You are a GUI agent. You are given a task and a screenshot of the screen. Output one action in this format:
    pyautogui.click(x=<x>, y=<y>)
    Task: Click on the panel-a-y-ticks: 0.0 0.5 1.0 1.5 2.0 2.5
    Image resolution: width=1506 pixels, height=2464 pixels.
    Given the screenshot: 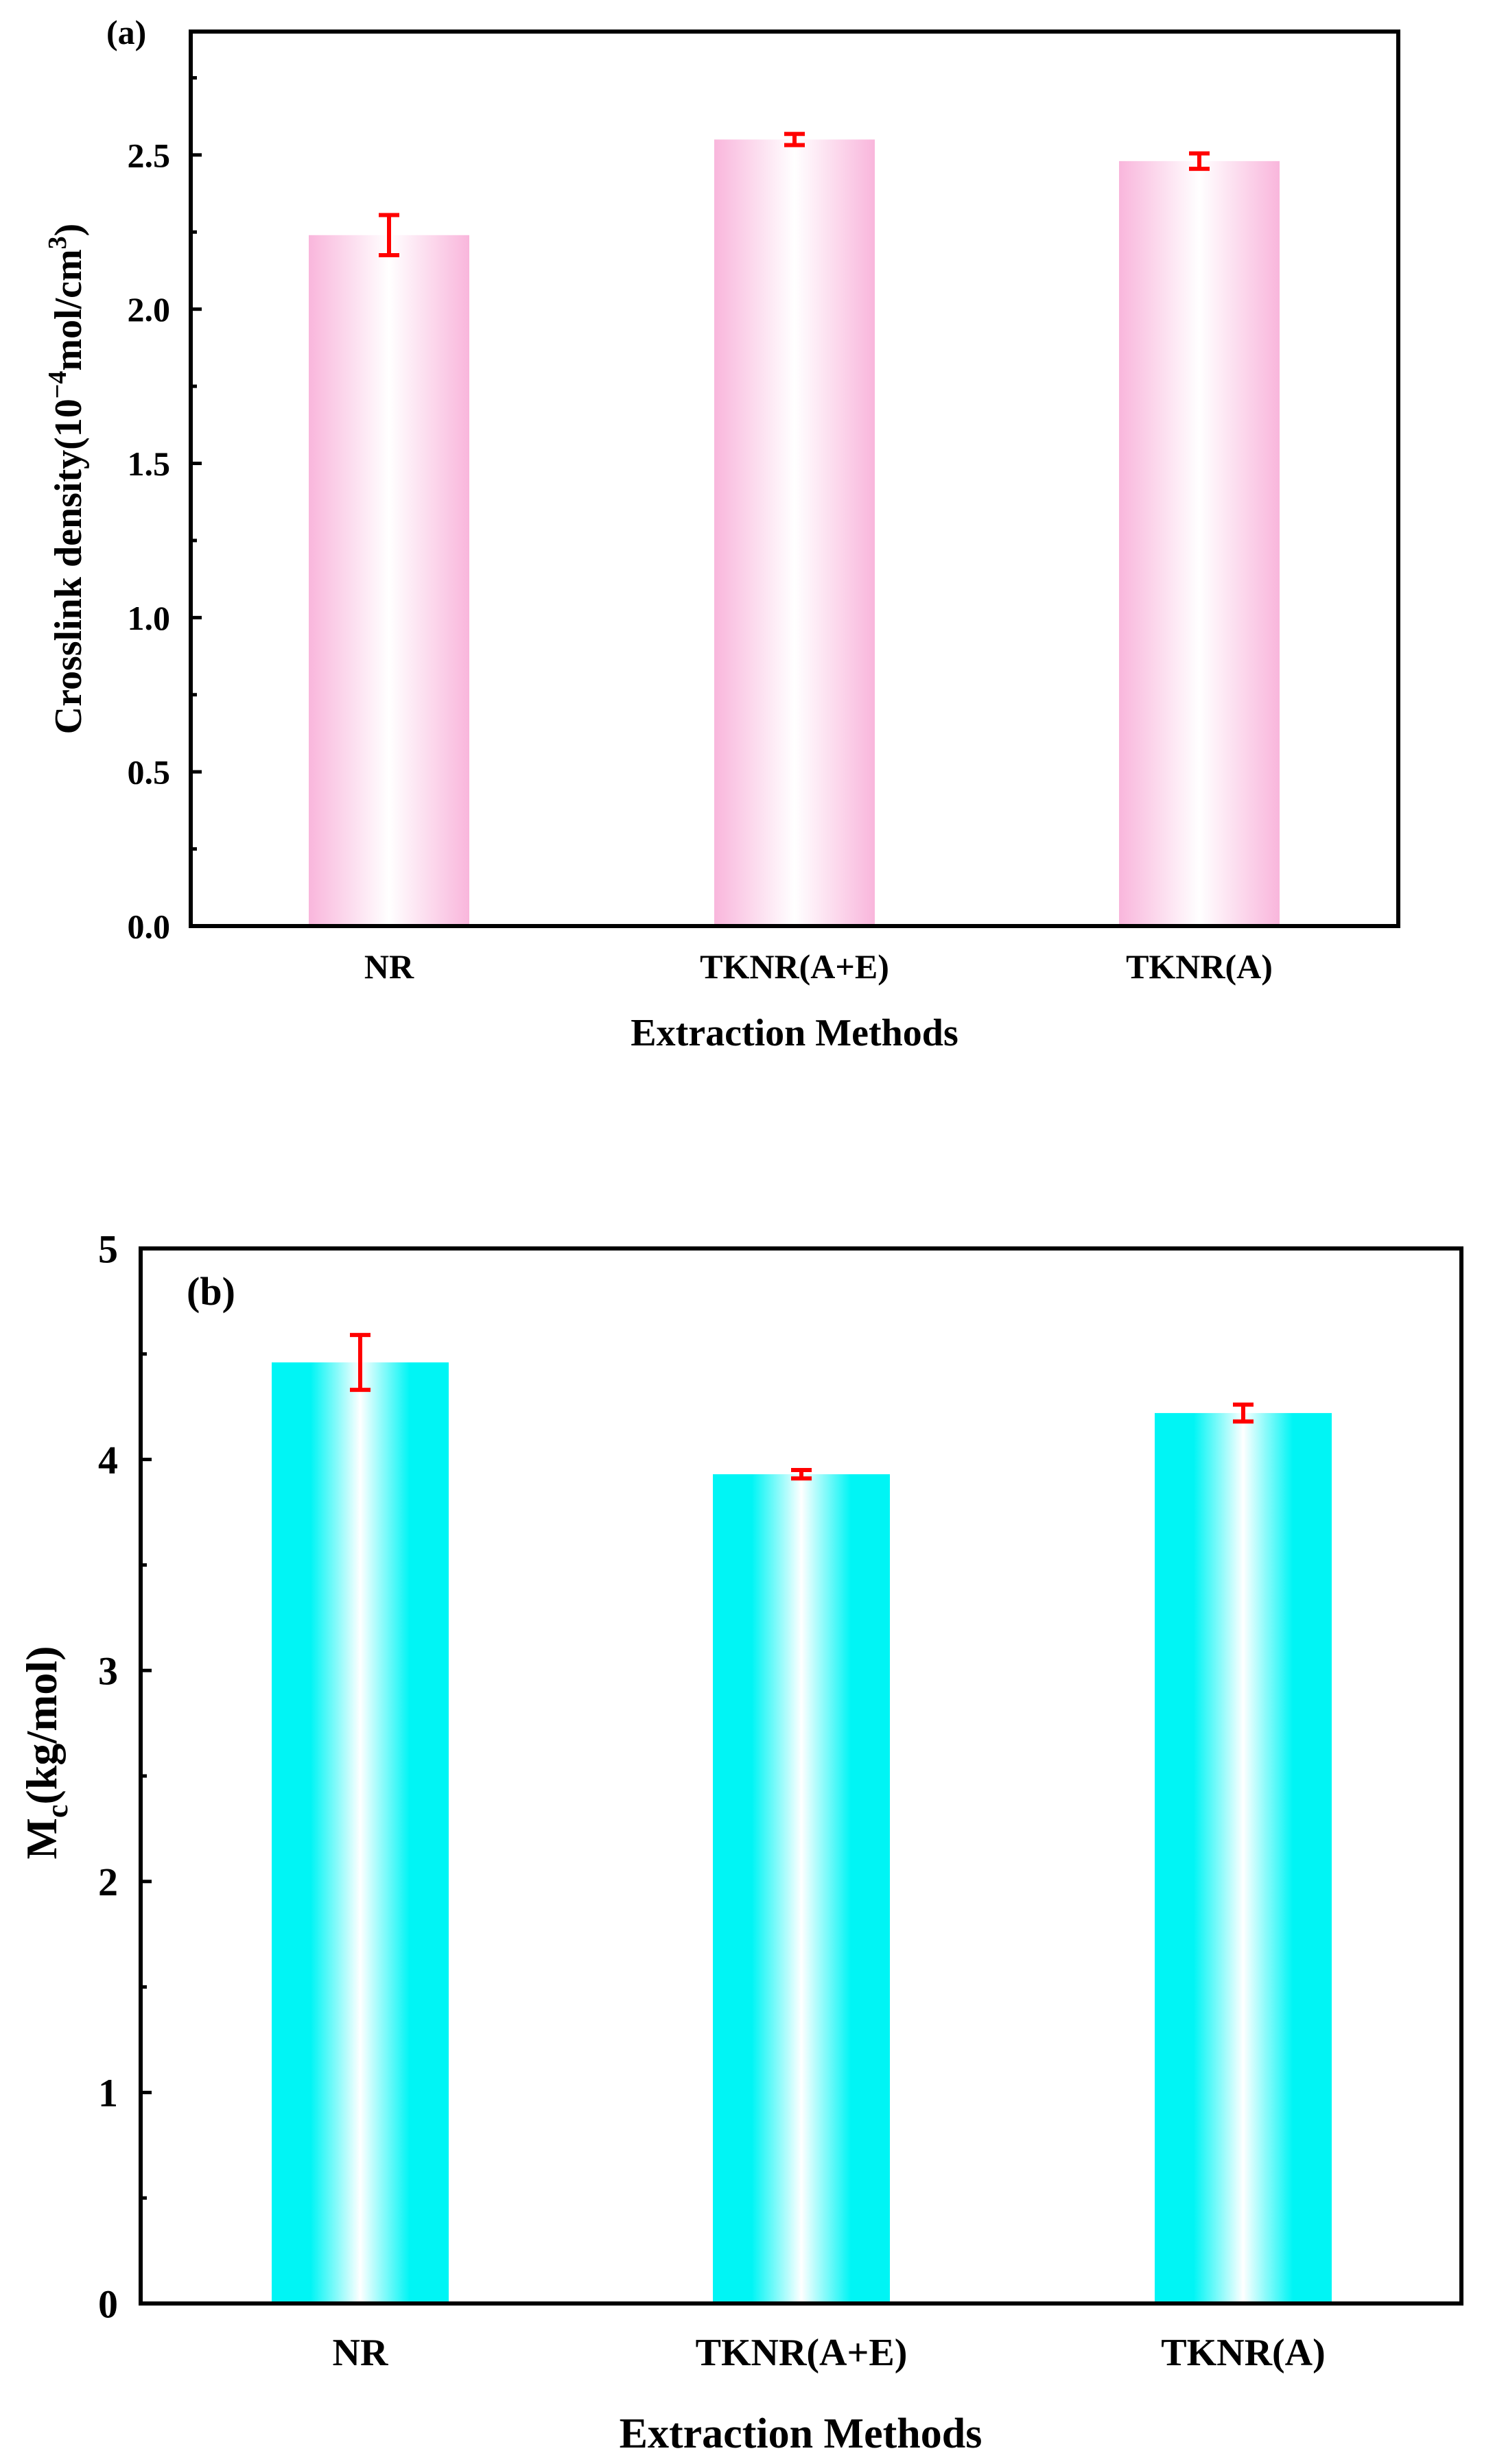 What is the action you would take?
    pyautogui.click(x=165, y=511)
    